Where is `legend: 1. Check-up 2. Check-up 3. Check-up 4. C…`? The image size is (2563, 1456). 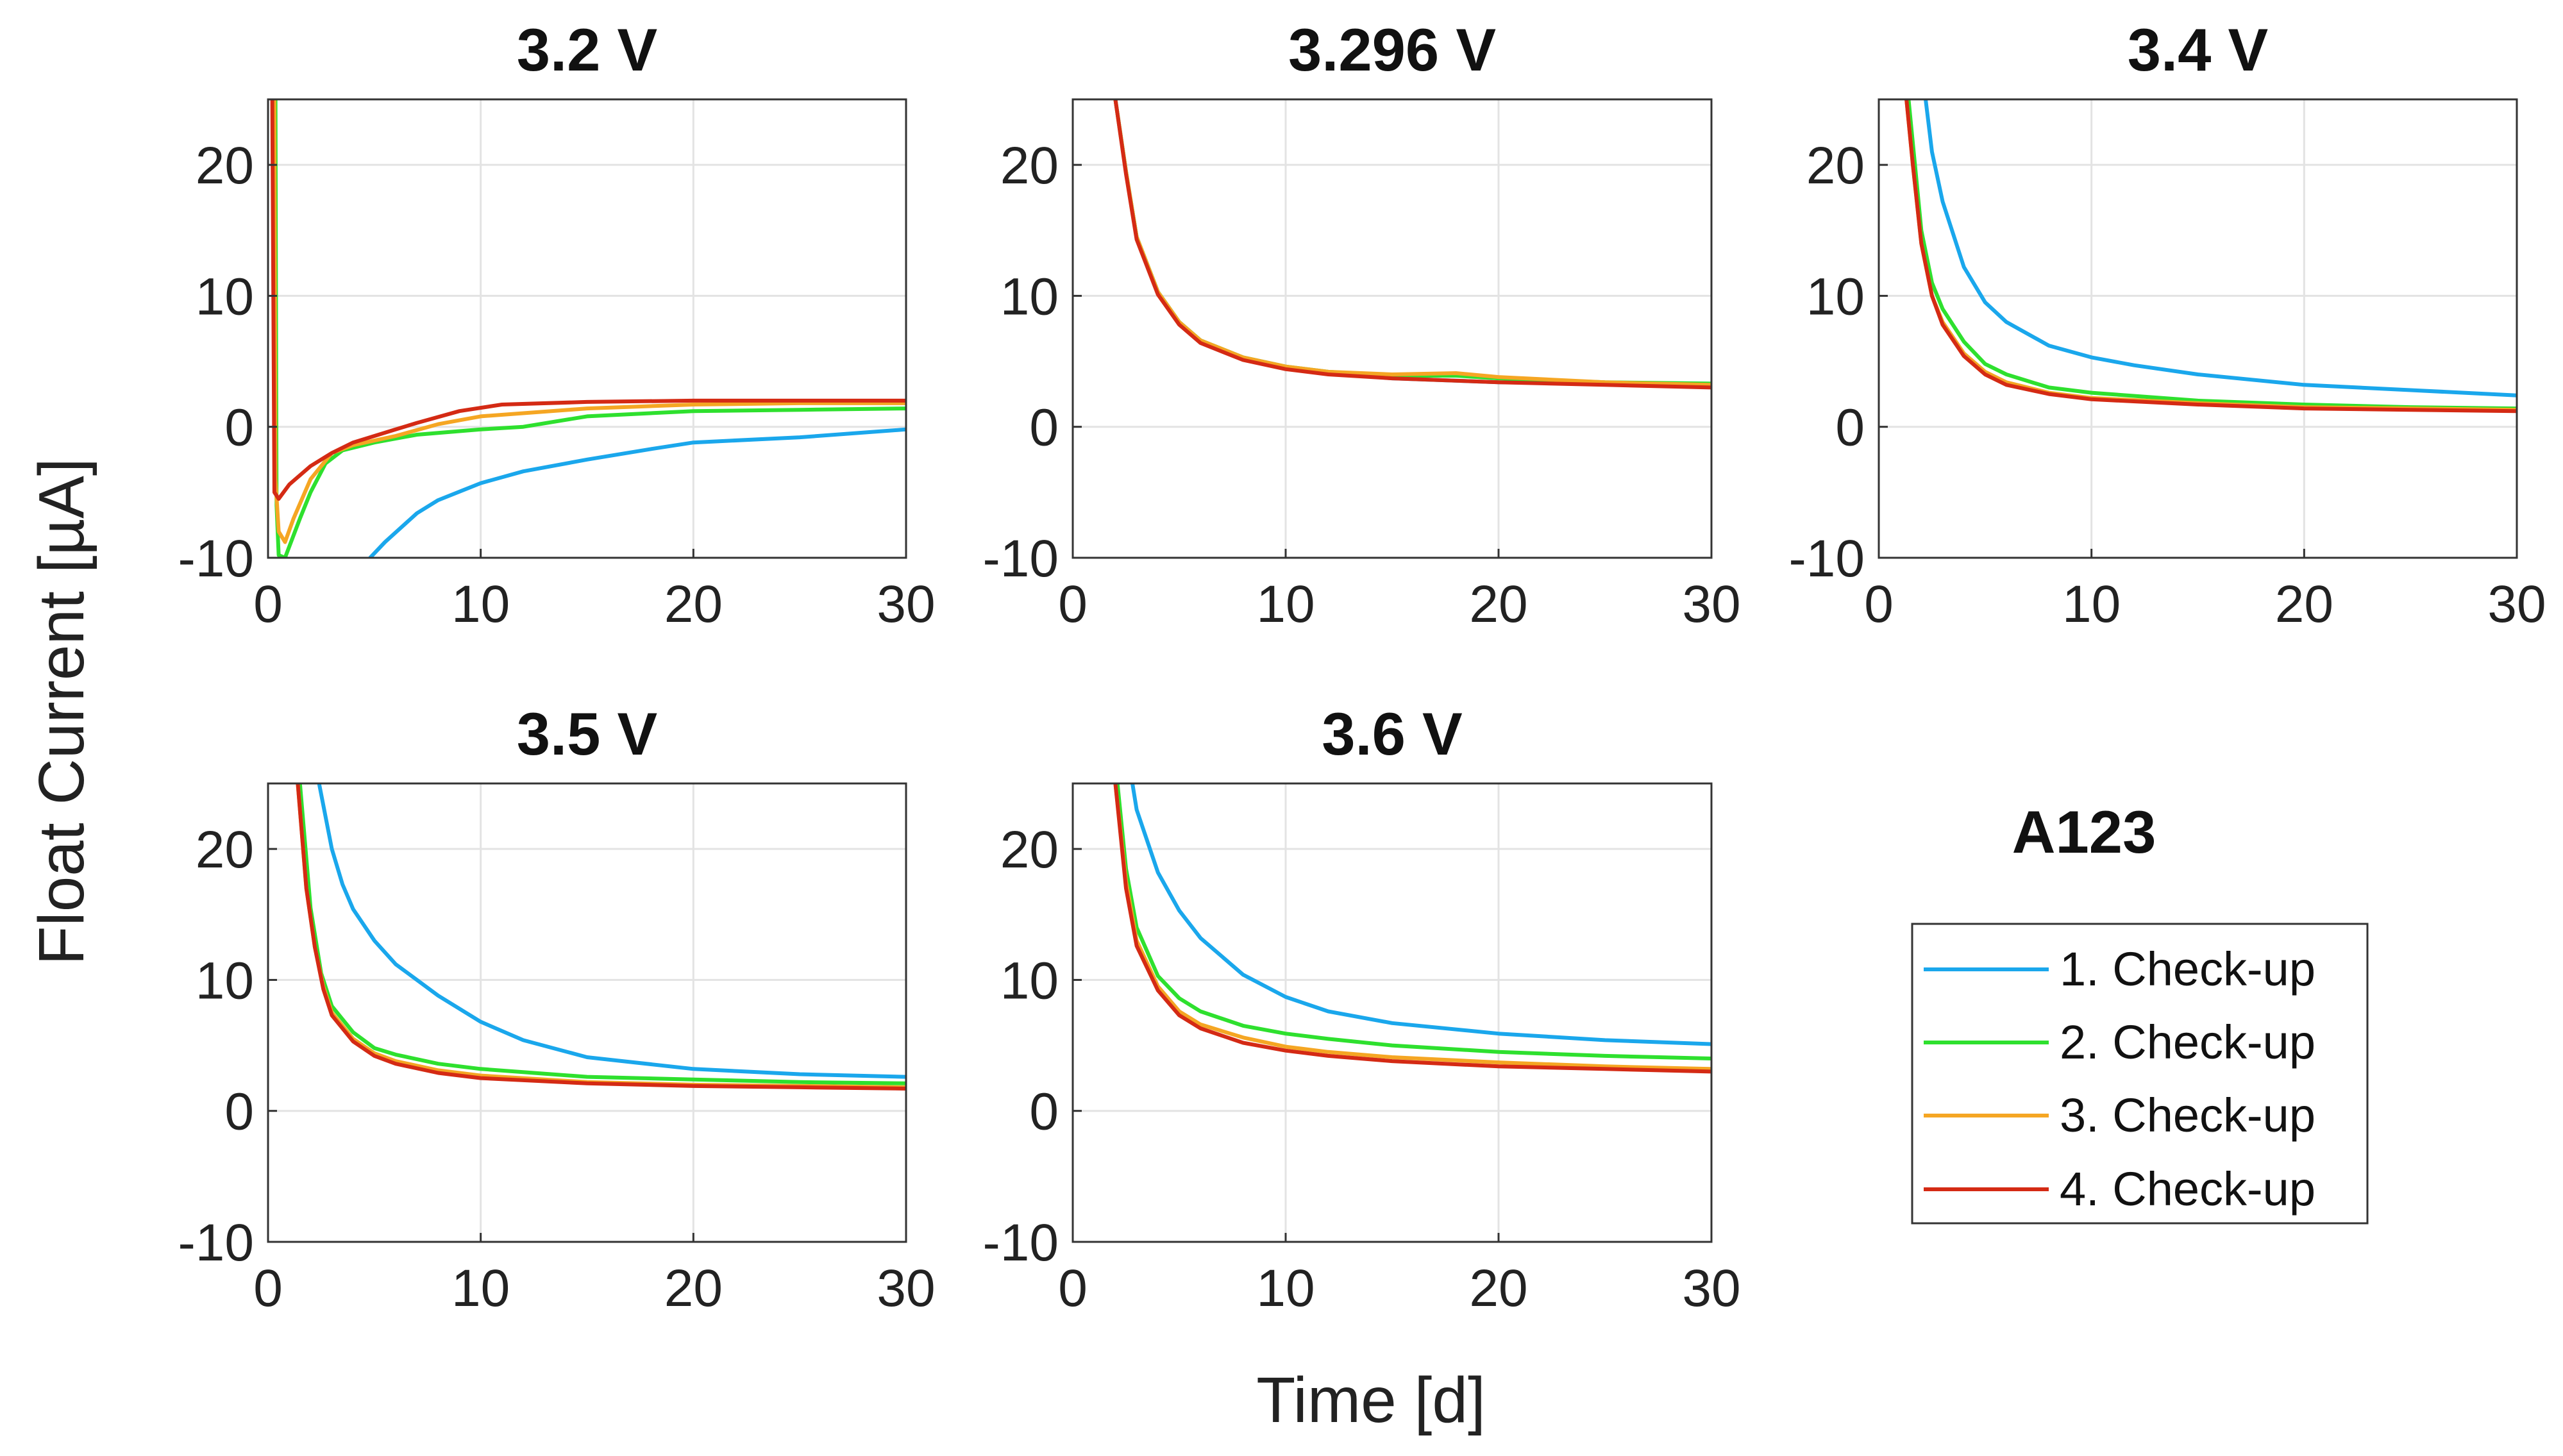 legend: 1. Check-up 2. Check-up 3. Check-up 4. C… is located at coordinates (2140, 1074).